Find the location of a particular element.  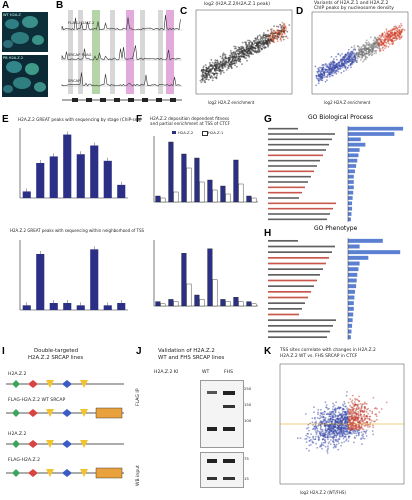

panel-a: A WT H2A.Z PB H2A.Z.2 is located at coordinates (26, 50).